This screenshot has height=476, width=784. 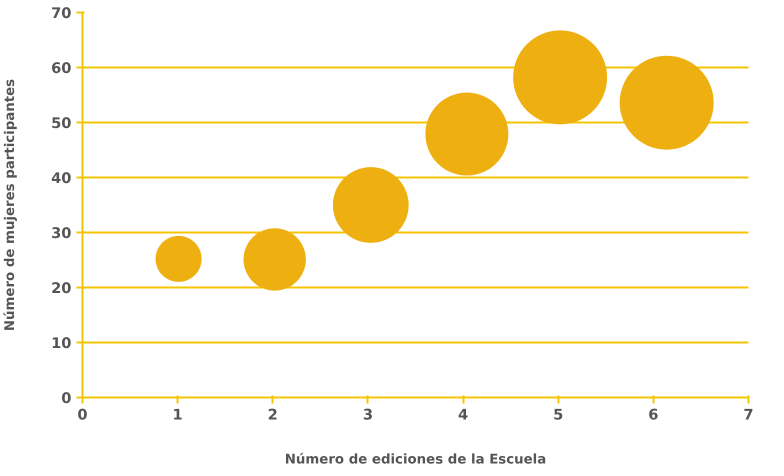 I want to click on x-tick-label: 5, so click(x=558, y=415).